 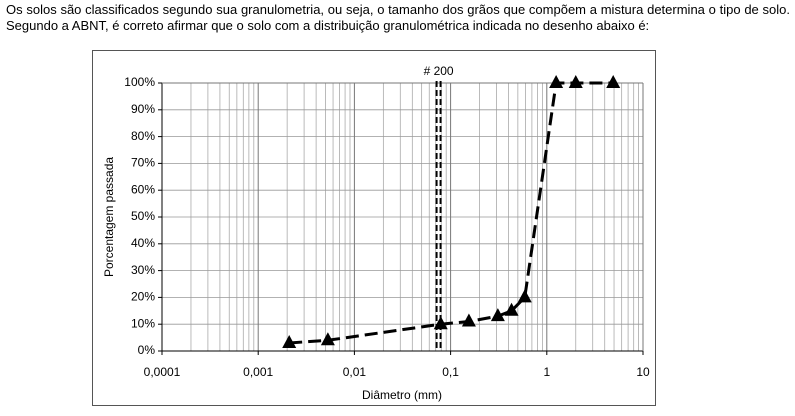 What do you see at coordinates (143, 216) in the screenshot?
I see `y-tick-label: 50%` at bounding box center [143, 216].